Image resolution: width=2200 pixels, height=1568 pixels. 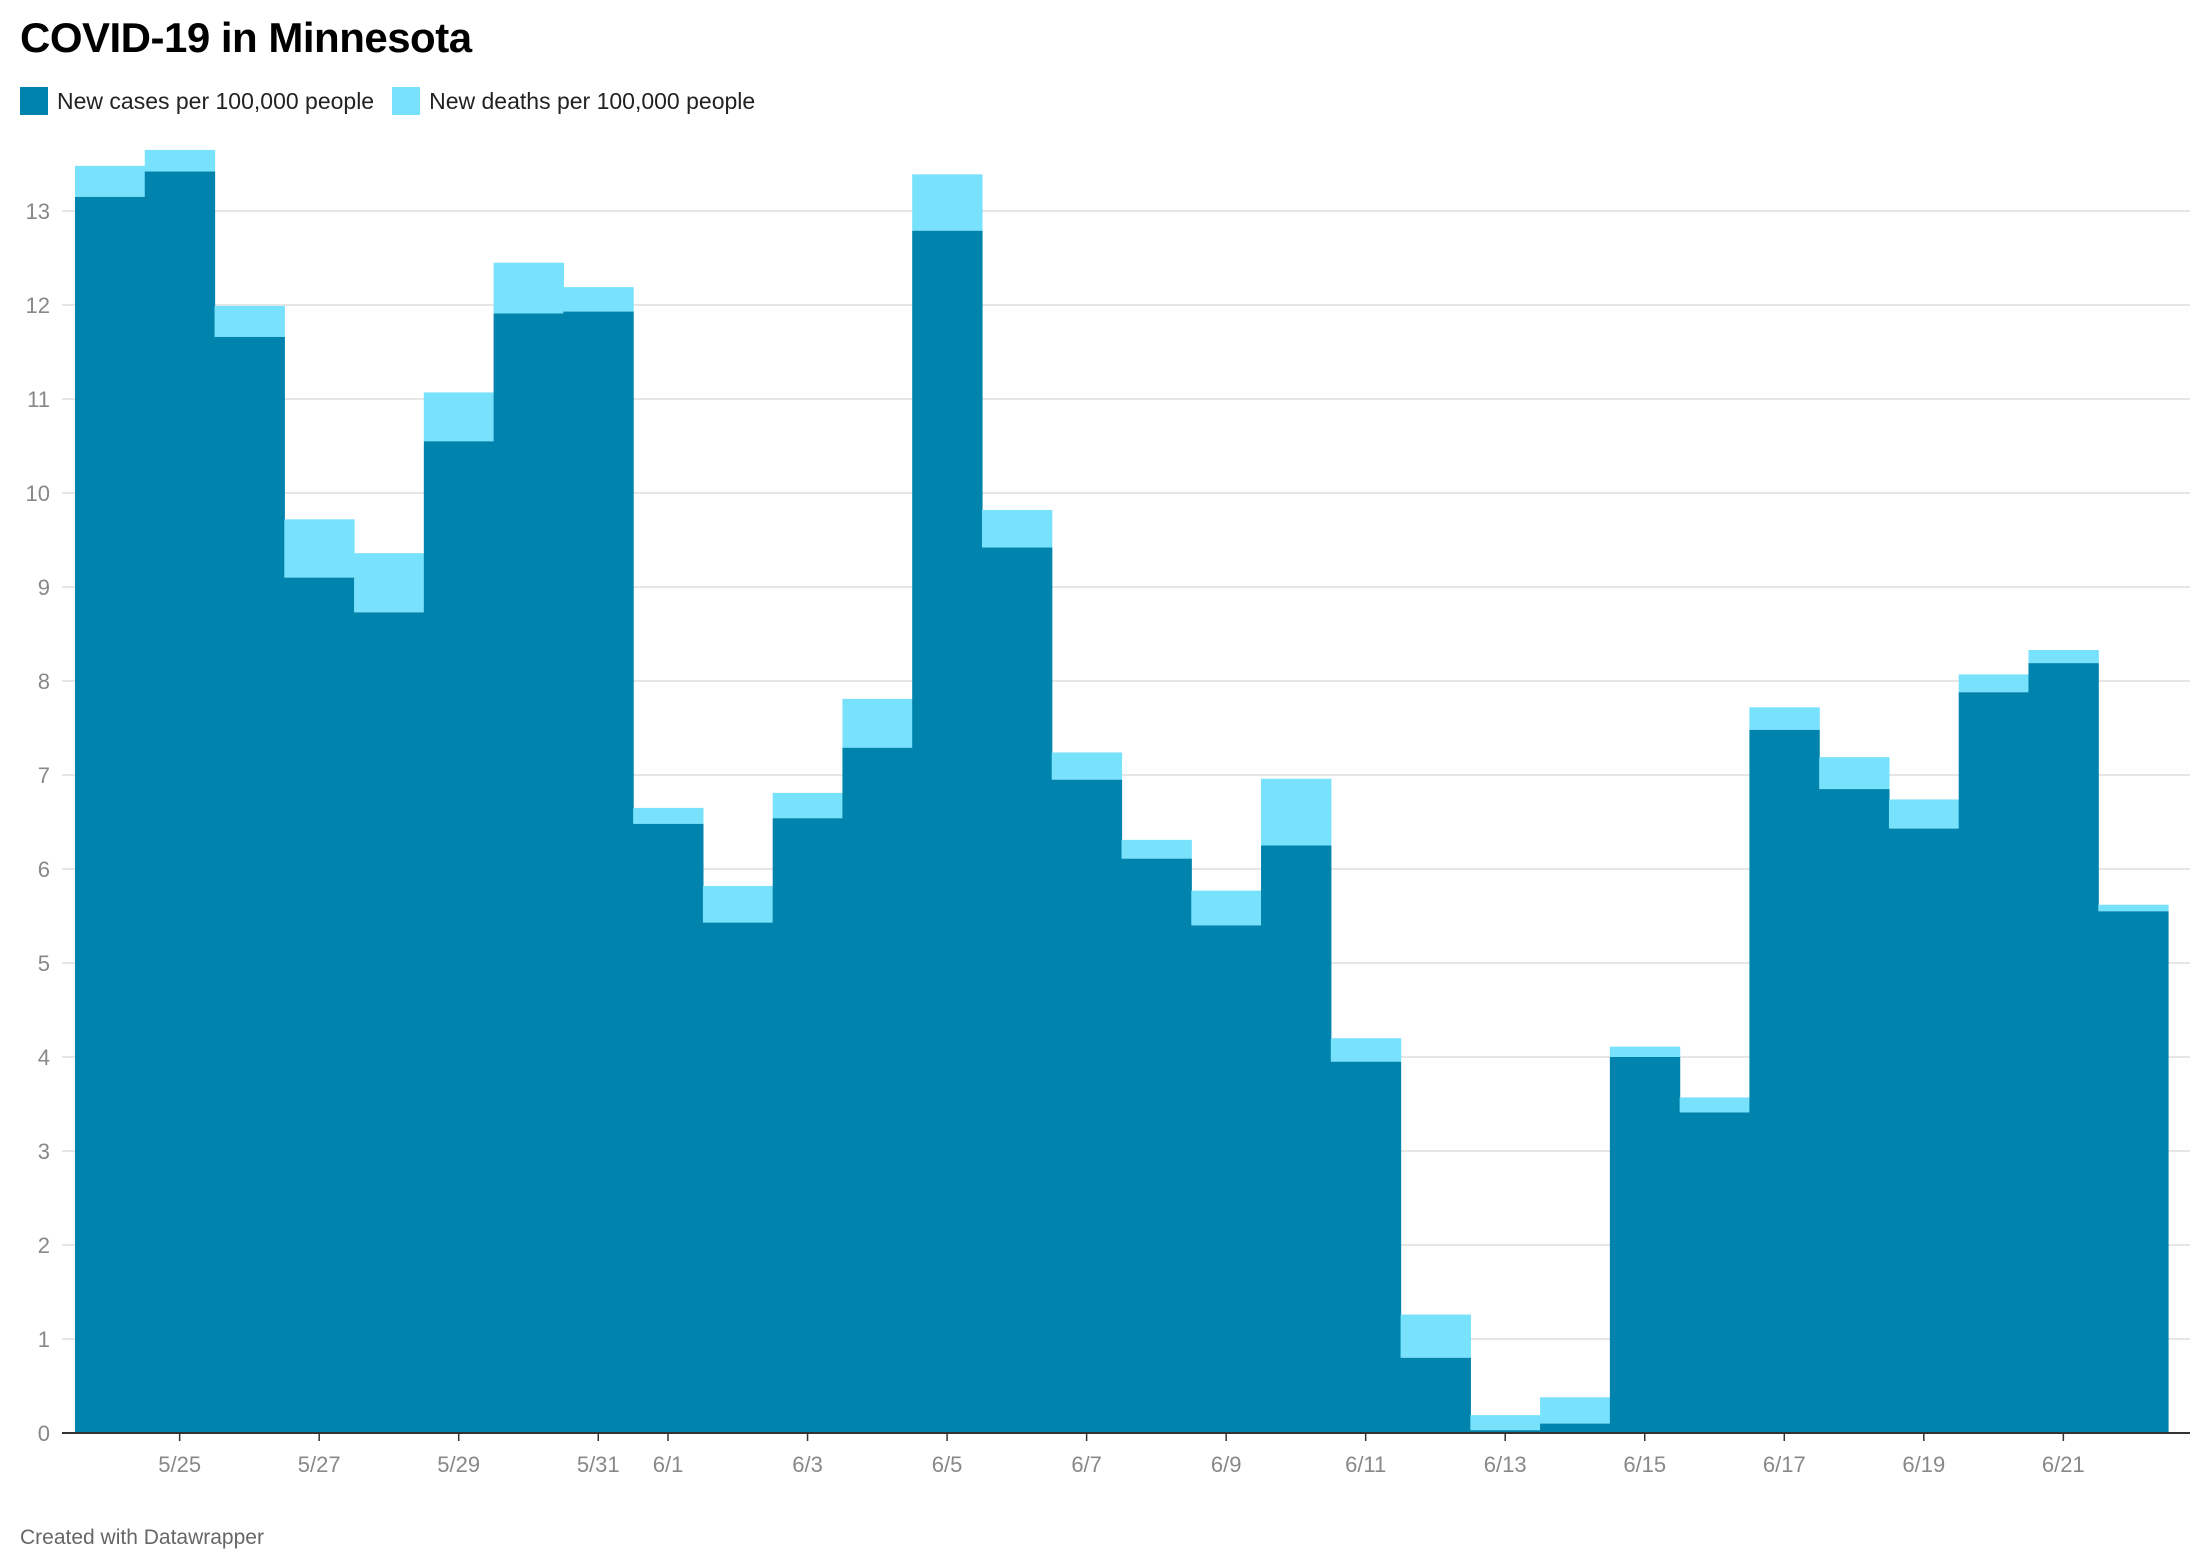 I want to click on y-tick-label: 12, so click(x=38, y=305).